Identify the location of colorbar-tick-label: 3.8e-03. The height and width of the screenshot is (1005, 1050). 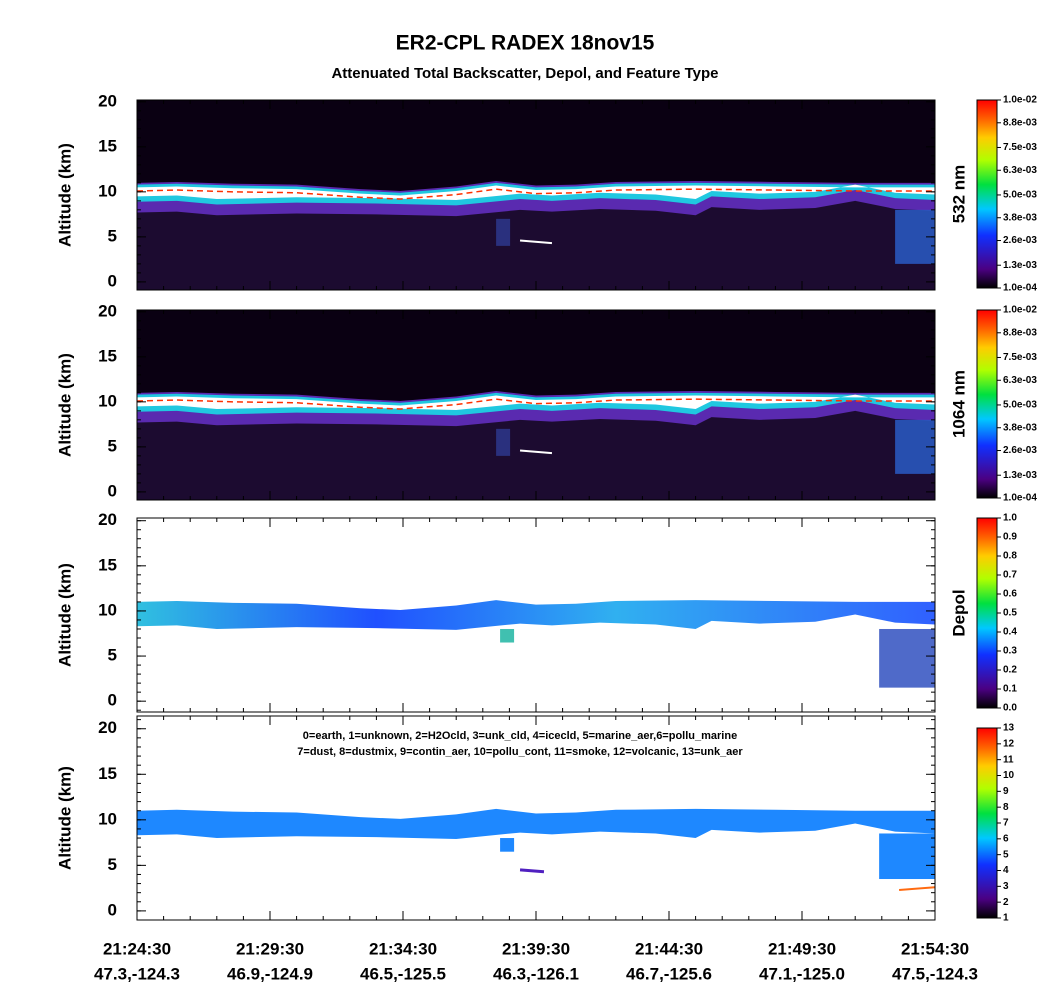
(1020, 217).